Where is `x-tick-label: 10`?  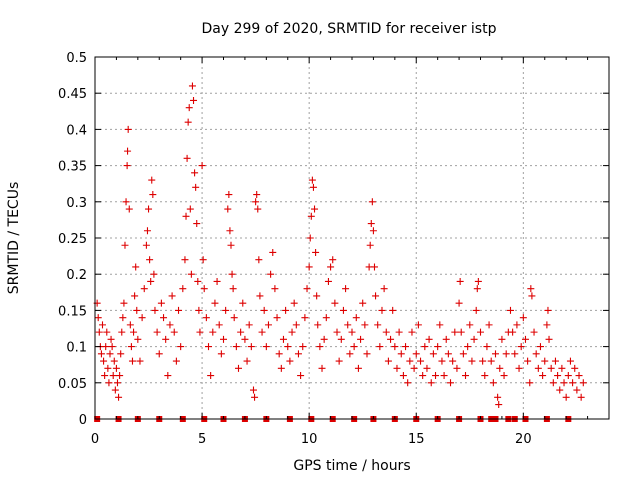 x-tick-label: 10 is located at coordinates (309, 439).